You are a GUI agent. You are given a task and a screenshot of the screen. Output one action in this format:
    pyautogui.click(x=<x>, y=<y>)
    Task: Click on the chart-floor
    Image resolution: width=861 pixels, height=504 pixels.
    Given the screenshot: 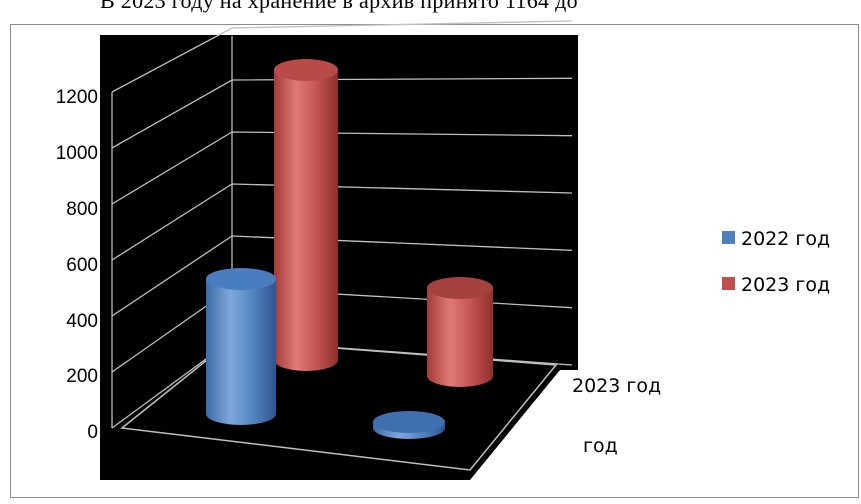 What is the action you would take?
    pyautogui.click(x=339, y=405)
    